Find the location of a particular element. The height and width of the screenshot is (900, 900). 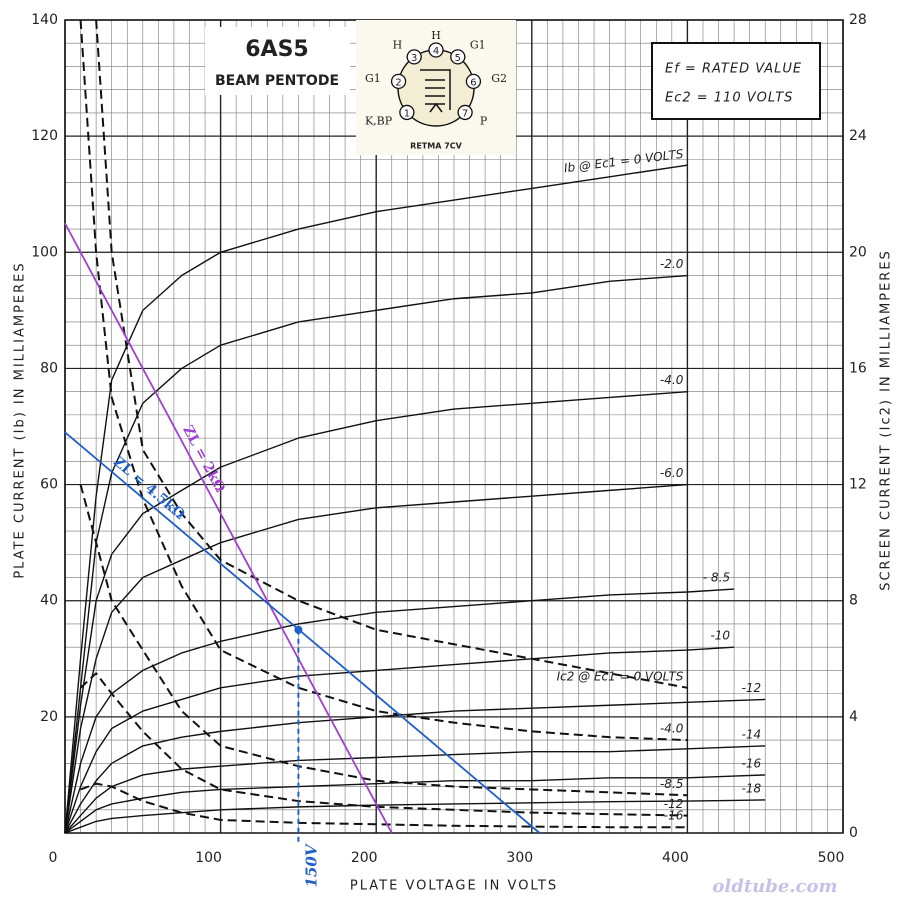

chart-title: 6AS5 is located at coordinates (277, 49).